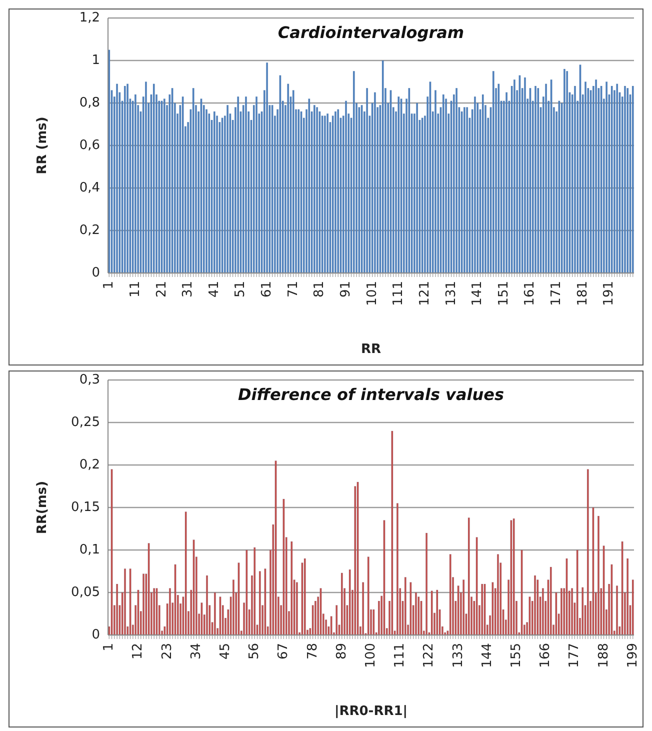  Describe the element at coordinates (135, 289) in the screenshot. I see `x-tick-label: 11` at that location.